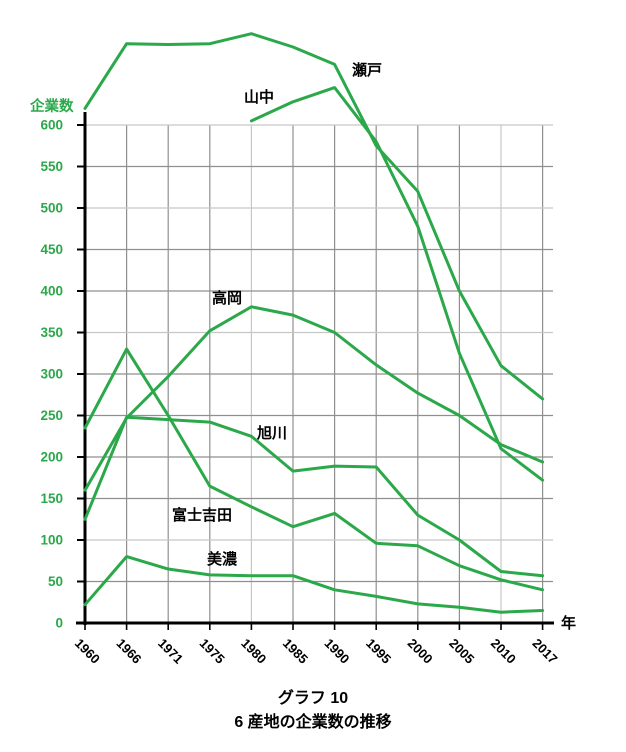  I want to click on series-label-yamanaka: 山中, so click(259, 97).